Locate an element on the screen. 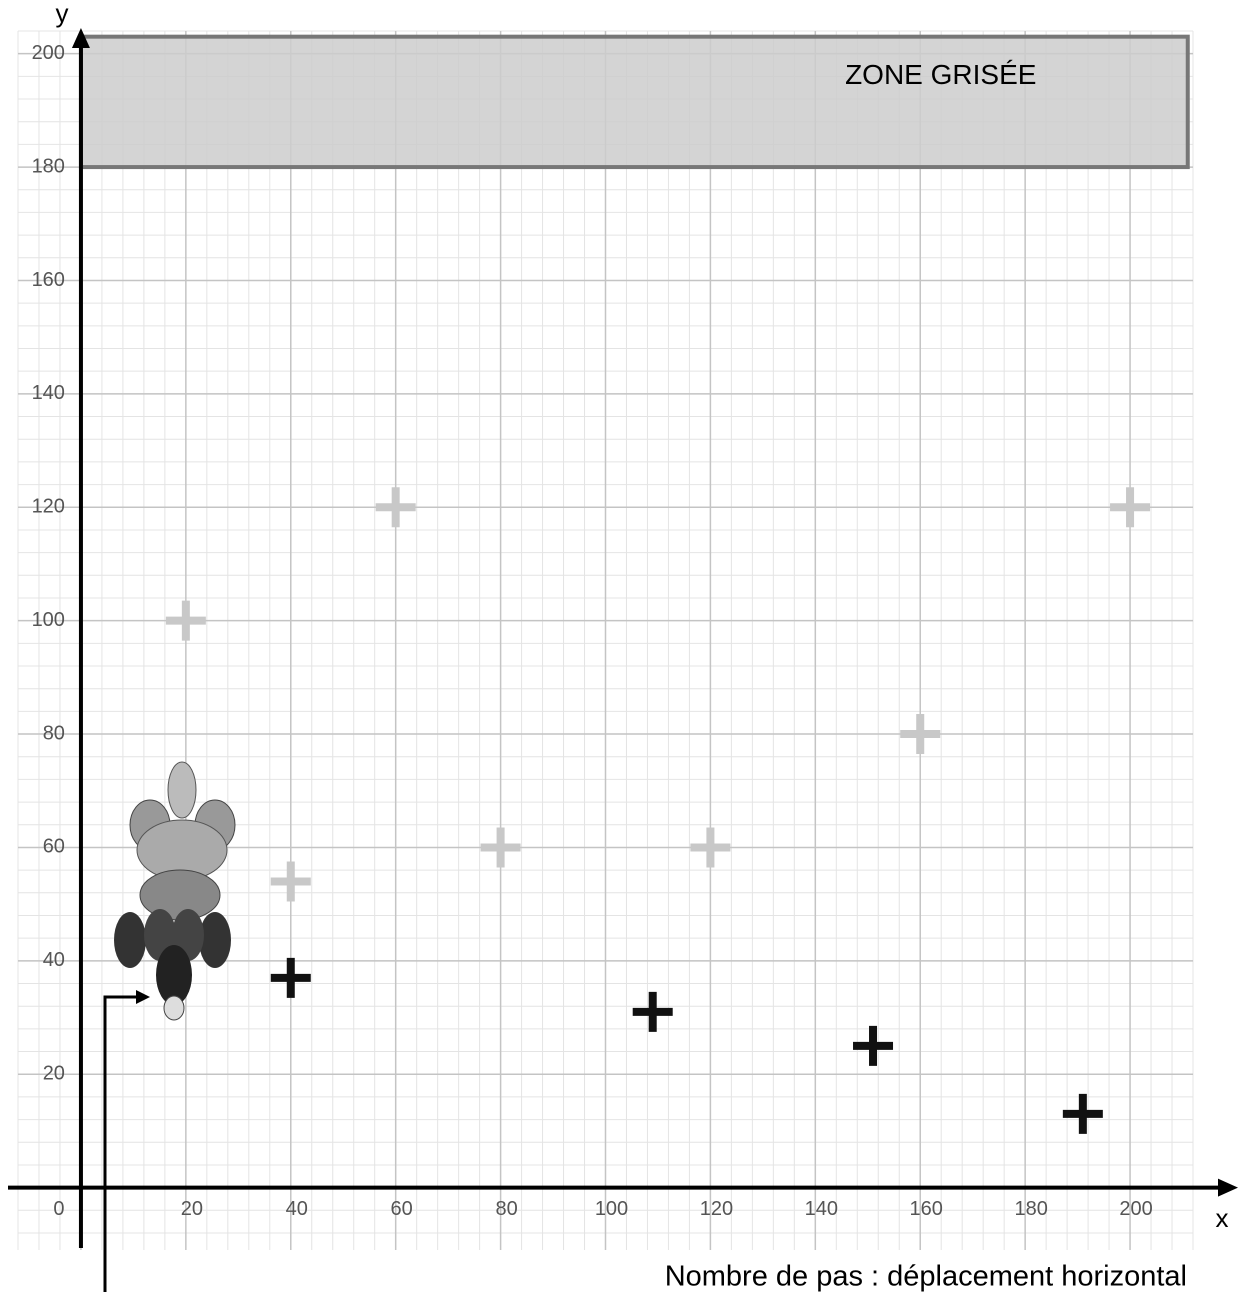  x-tick-label: 0 is located at coordinates (58, 1209).